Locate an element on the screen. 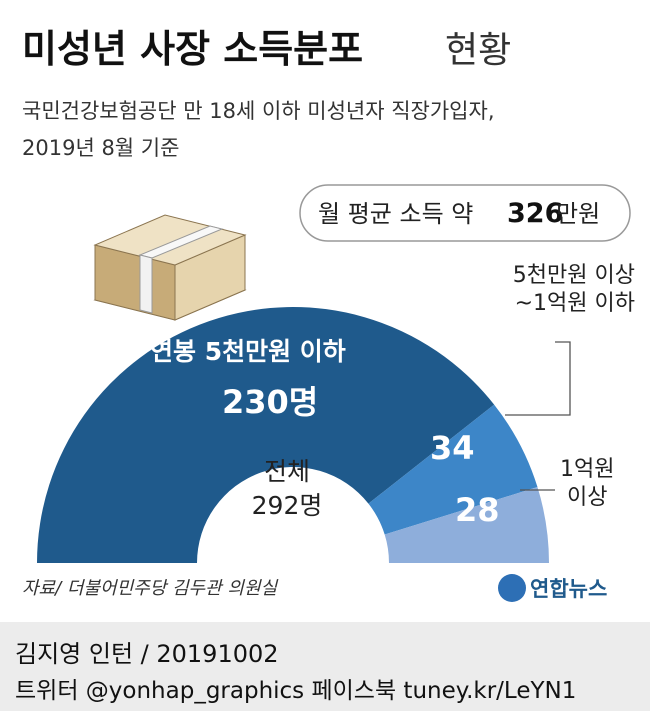 The height and width of the screenshot is (711, 650). value-label: 230명 is located at coordinates (270, 402).